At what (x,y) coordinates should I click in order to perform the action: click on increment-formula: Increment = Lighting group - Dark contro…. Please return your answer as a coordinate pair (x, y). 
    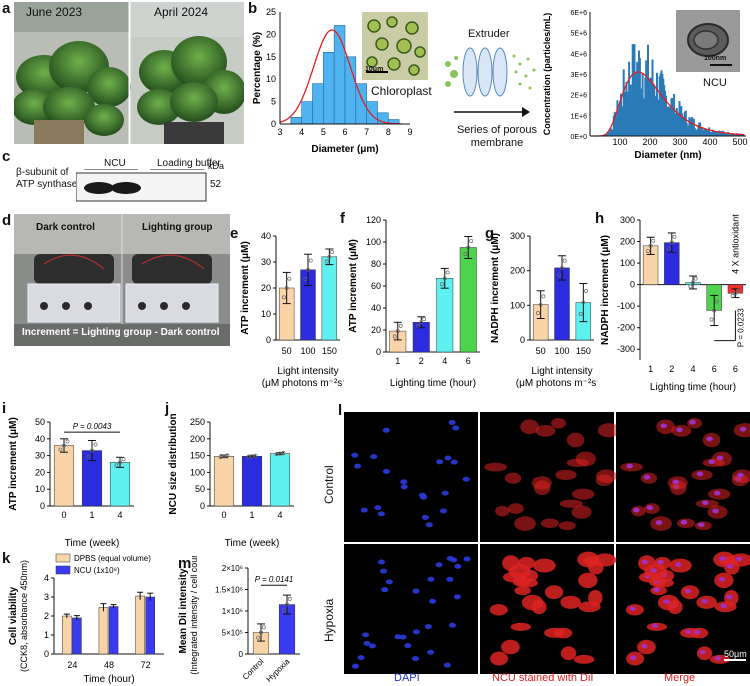
    Looking at the image, I should click on (121, 332).